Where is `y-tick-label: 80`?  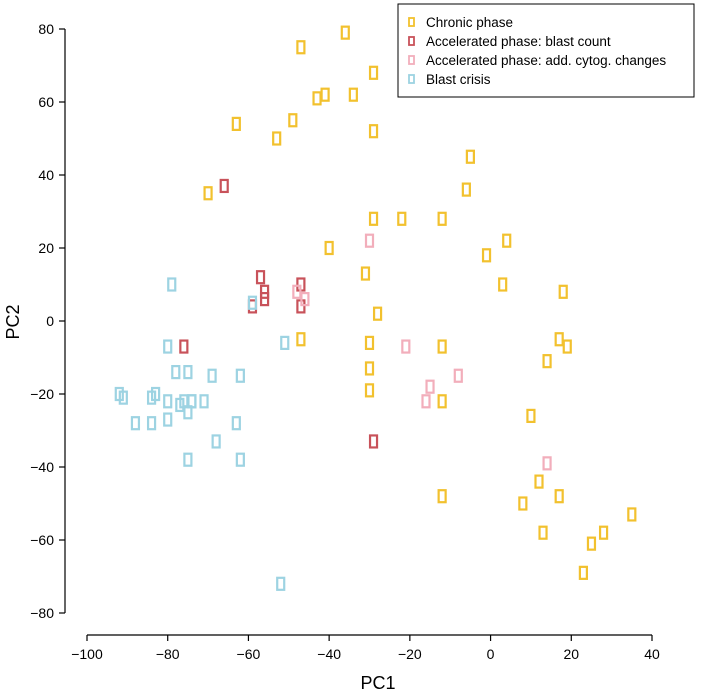
y-tick-label: 80 is located at coordinates (46, 29).